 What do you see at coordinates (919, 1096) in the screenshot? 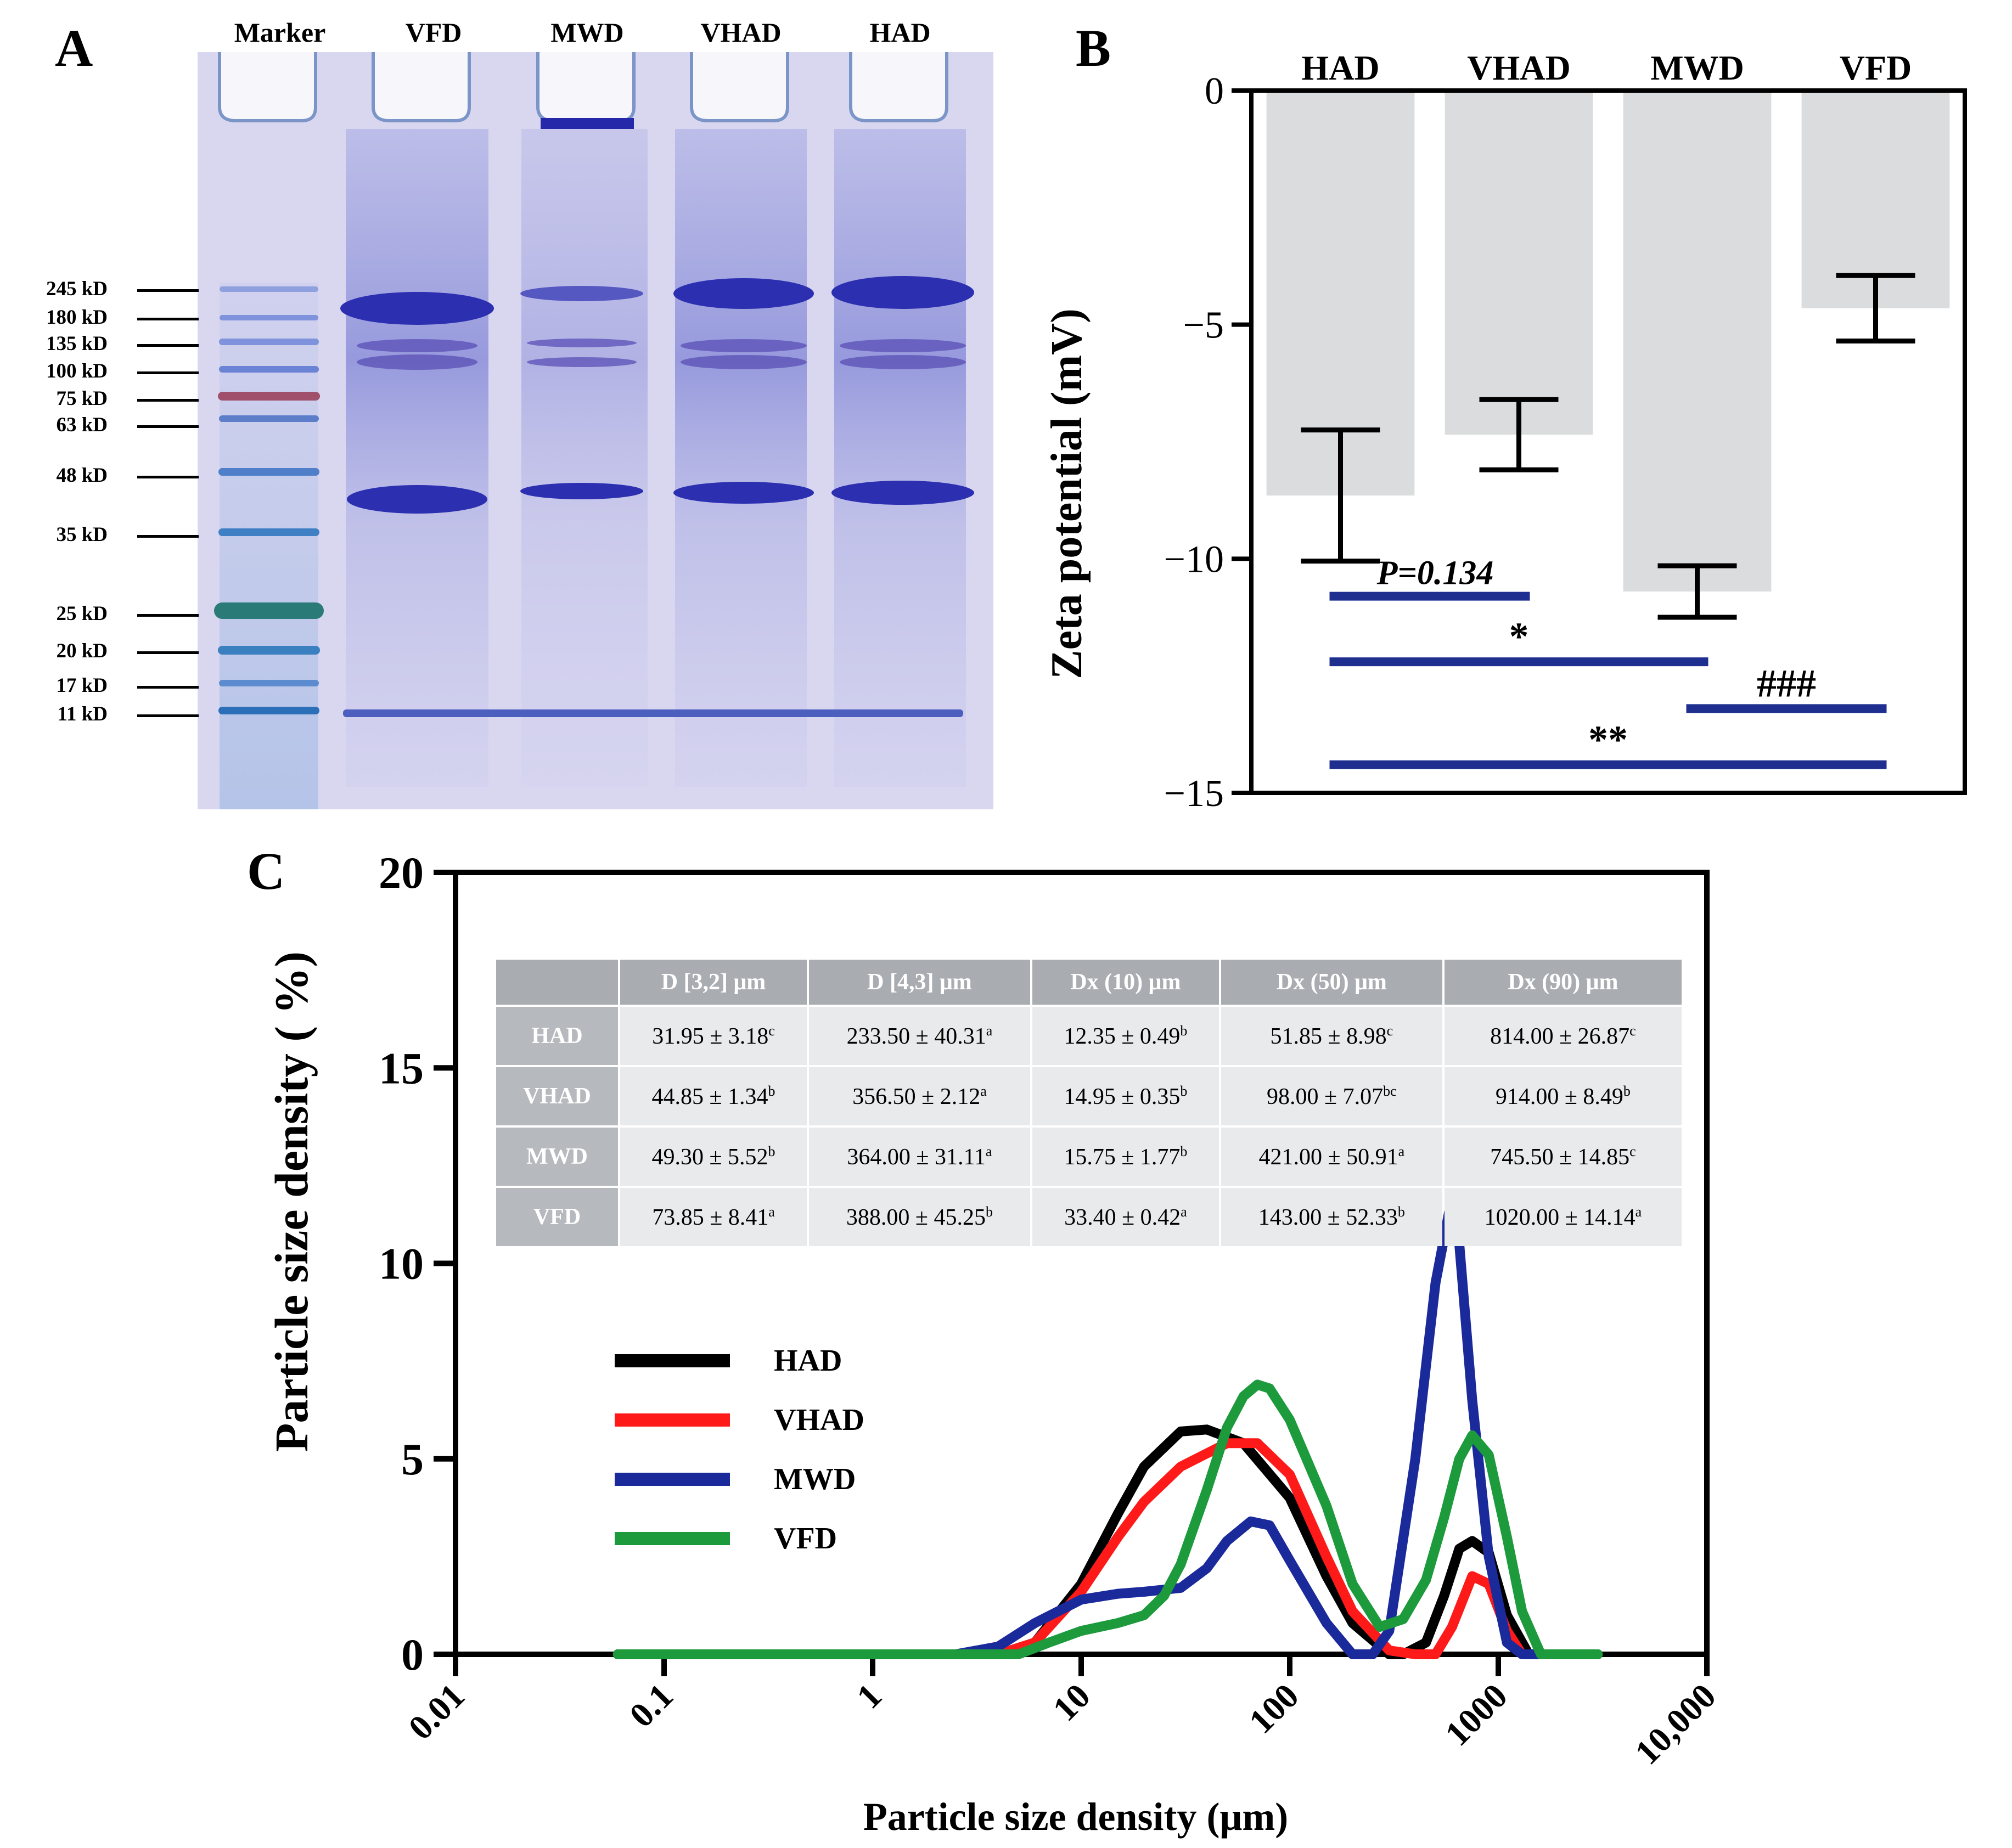
I see `table-cell: 356.50 ± 2.12a` at bounding box center [919, 1096].